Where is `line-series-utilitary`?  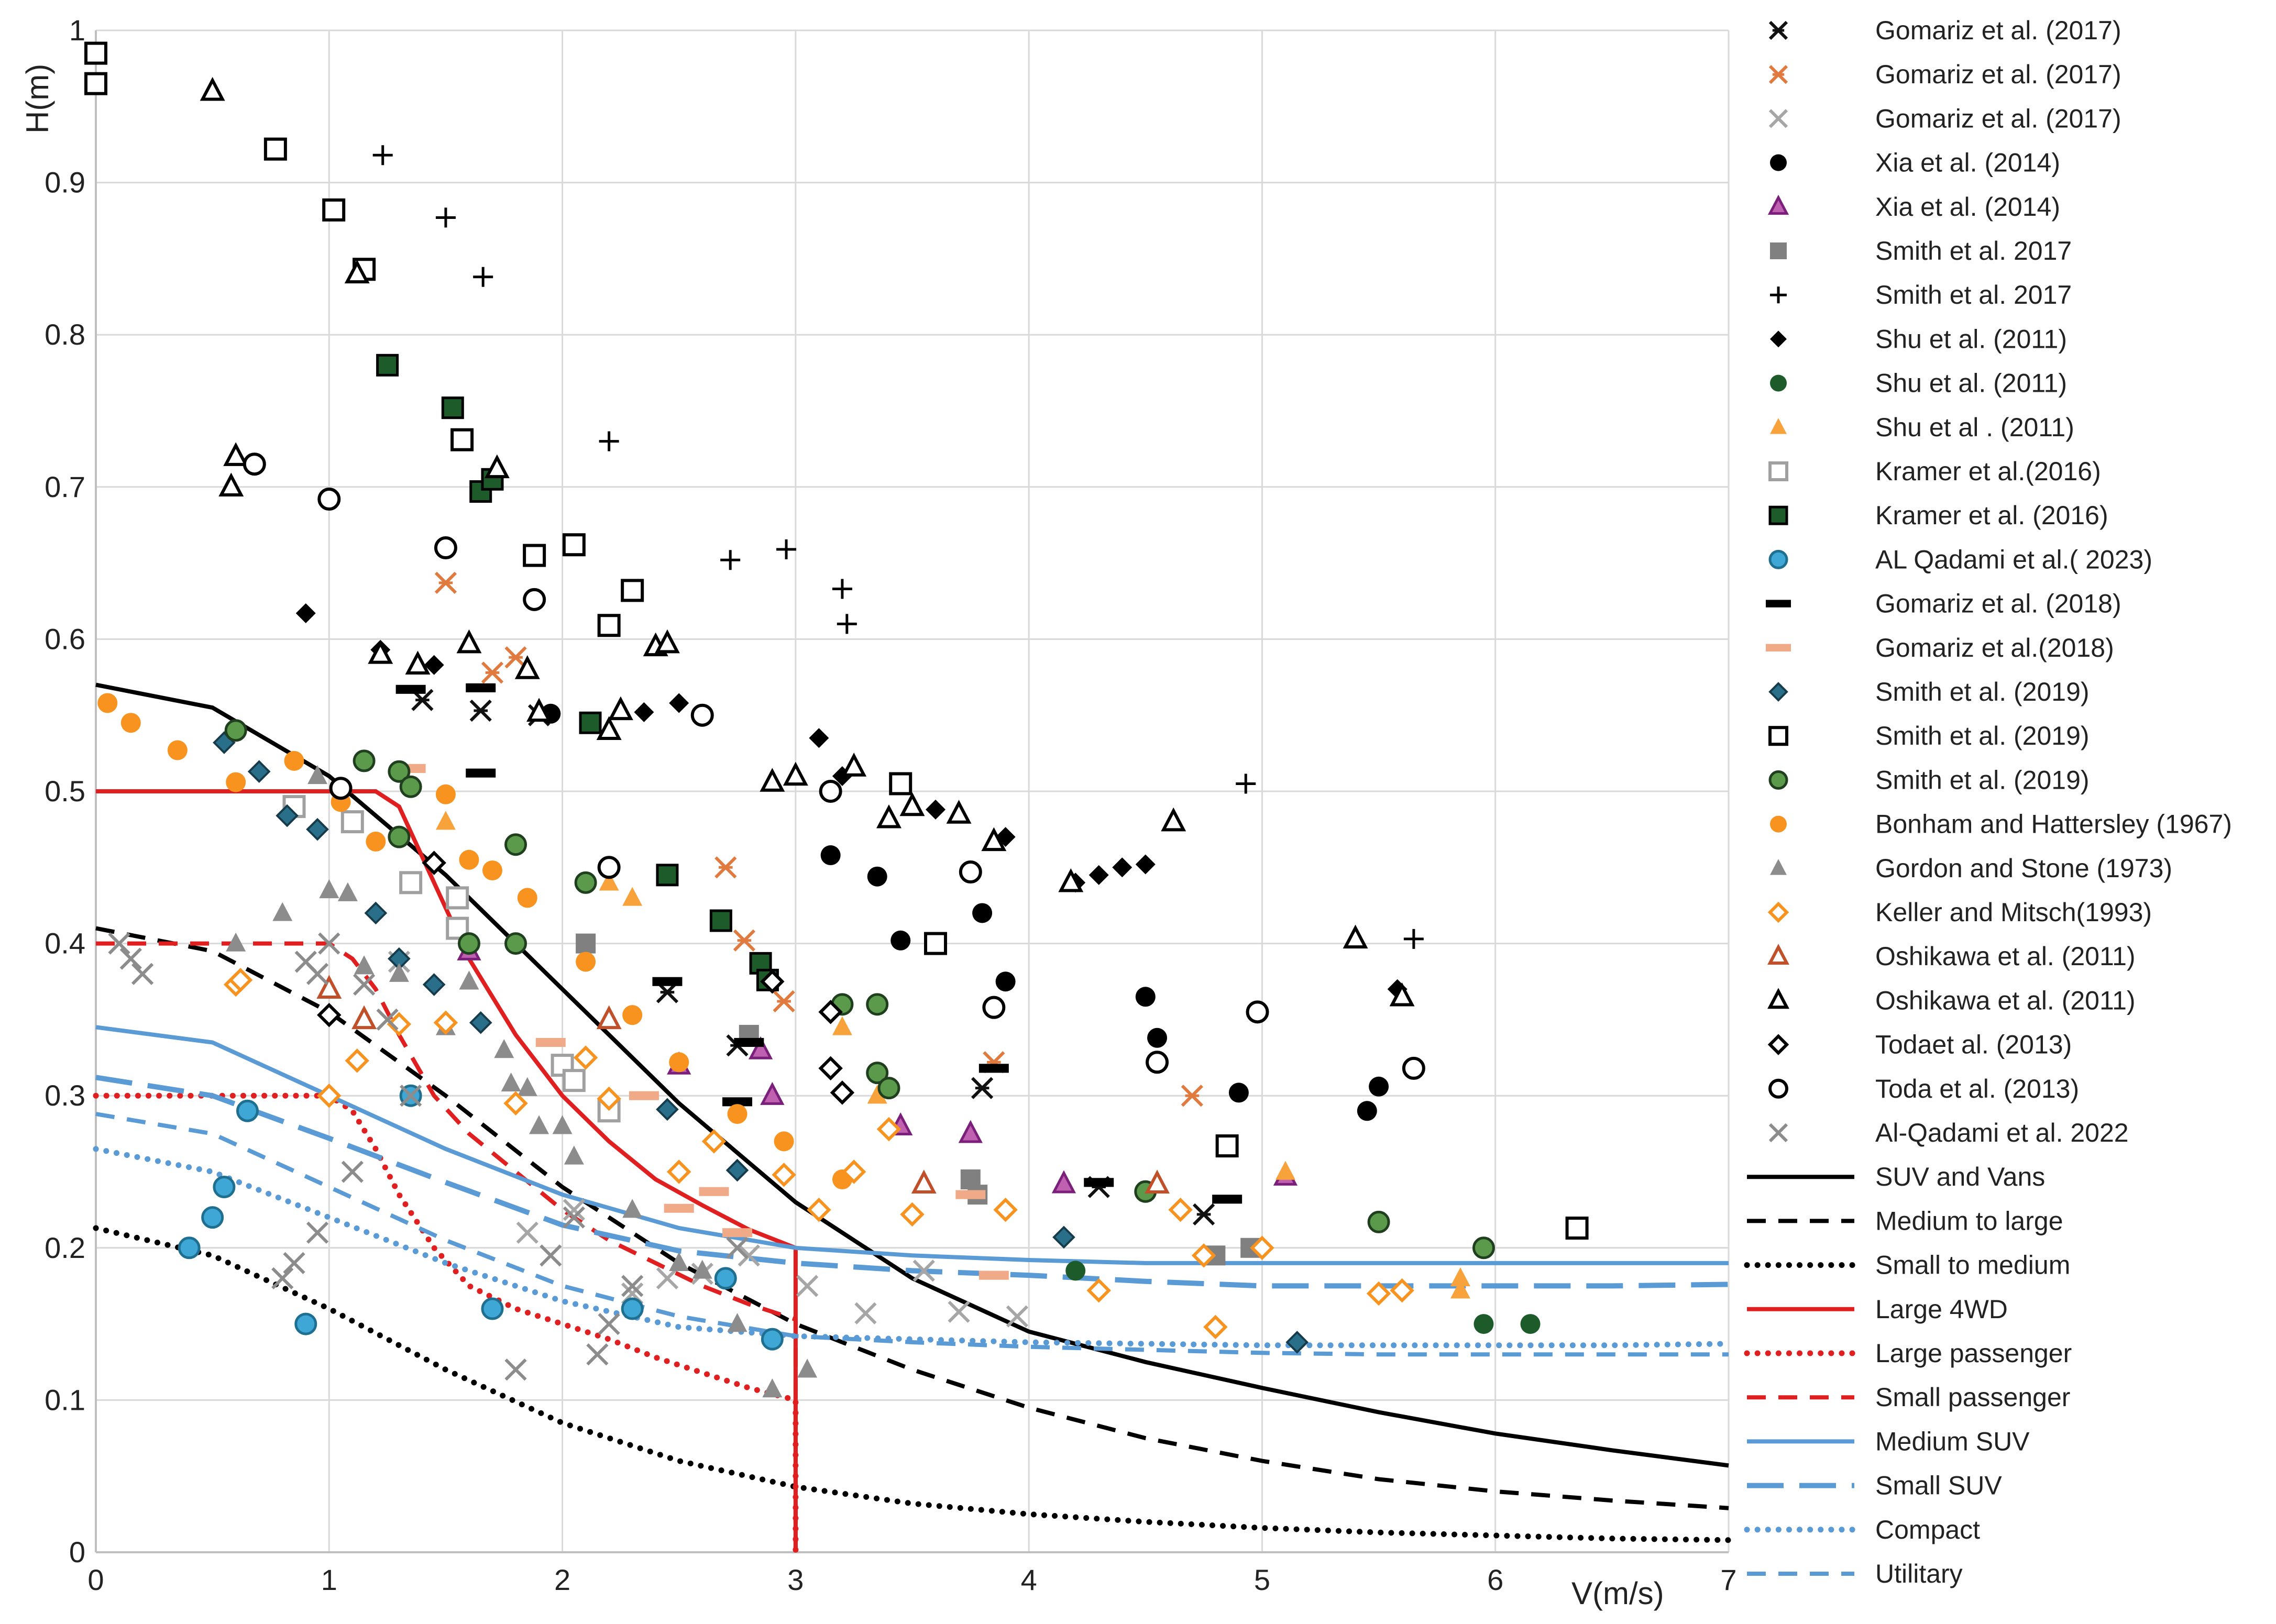
line-series-utilitary is located at coordinates (912, 1234).